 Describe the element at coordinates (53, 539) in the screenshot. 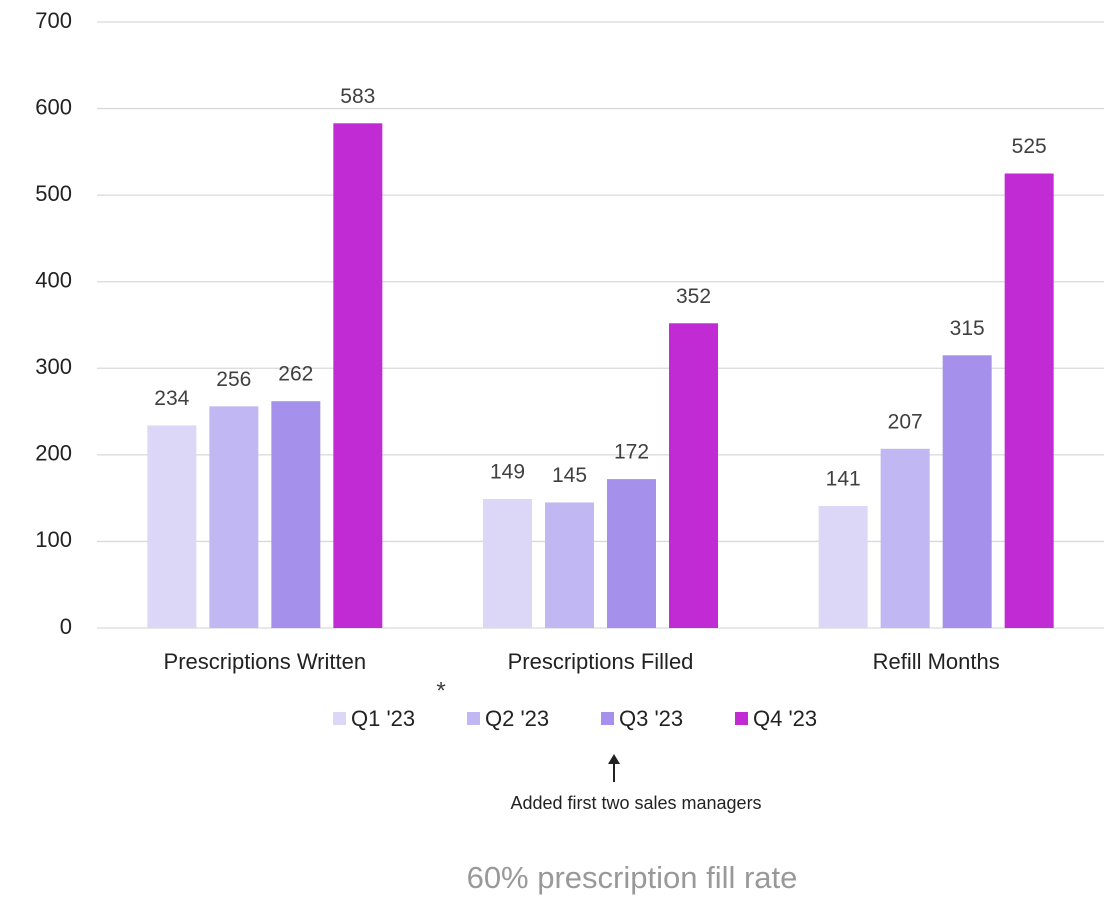

I see `y-tick-label: 100` at that location.